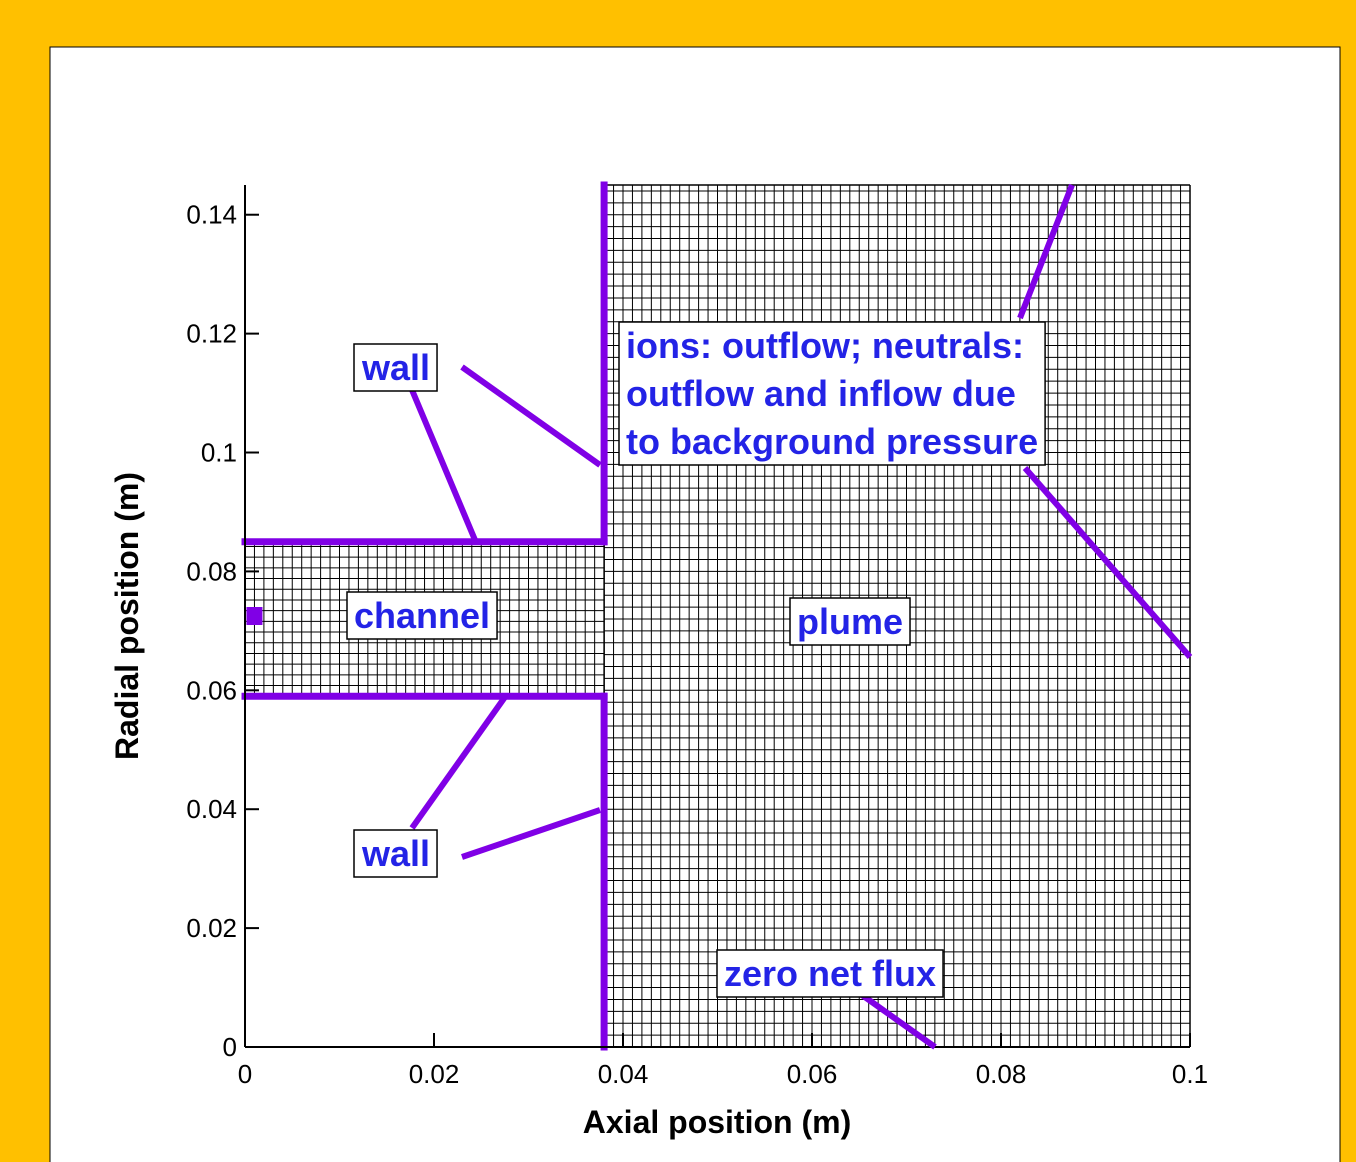 This screenshot has height=1162, width=1356. What do you see at coordinates (623, 1074) in the screenshot?
I see `x-tick-label: 0.04` at bounding box center [623, 1074].